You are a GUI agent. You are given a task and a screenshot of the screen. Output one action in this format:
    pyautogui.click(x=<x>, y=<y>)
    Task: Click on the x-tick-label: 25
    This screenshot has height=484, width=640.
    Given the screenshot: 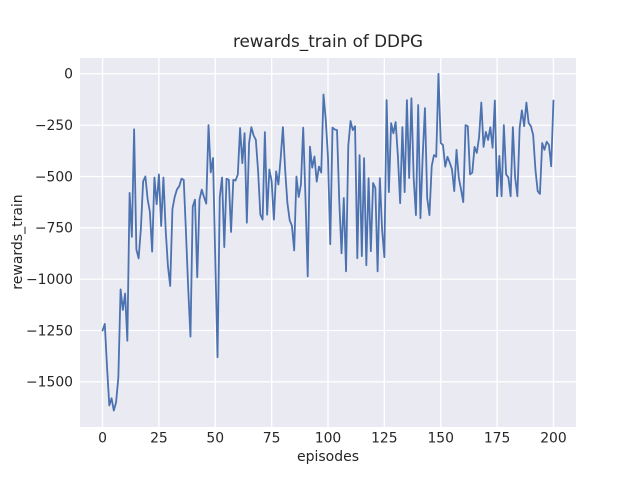 What is the action you would take?
    pyautogui.click(x=159, y=439)
    